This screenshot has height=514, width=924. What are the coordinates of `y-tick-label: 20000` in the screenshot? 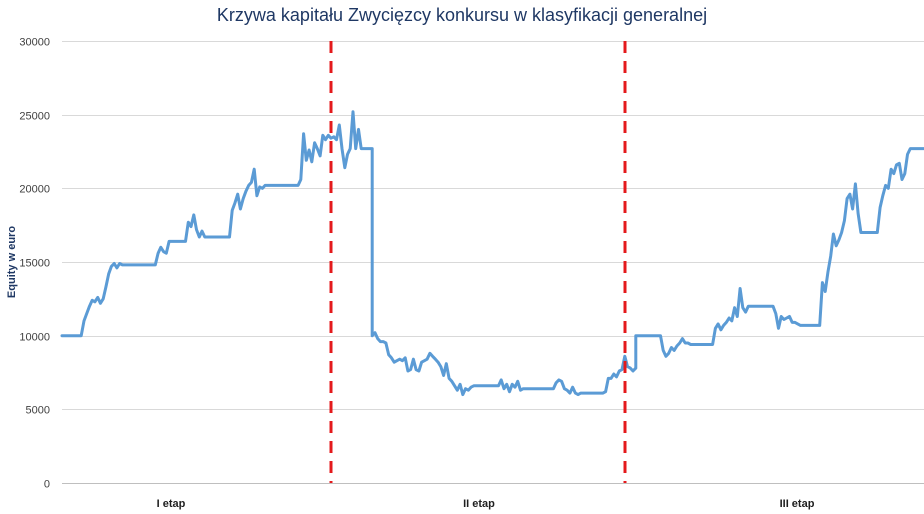 It's located at (34, 190).